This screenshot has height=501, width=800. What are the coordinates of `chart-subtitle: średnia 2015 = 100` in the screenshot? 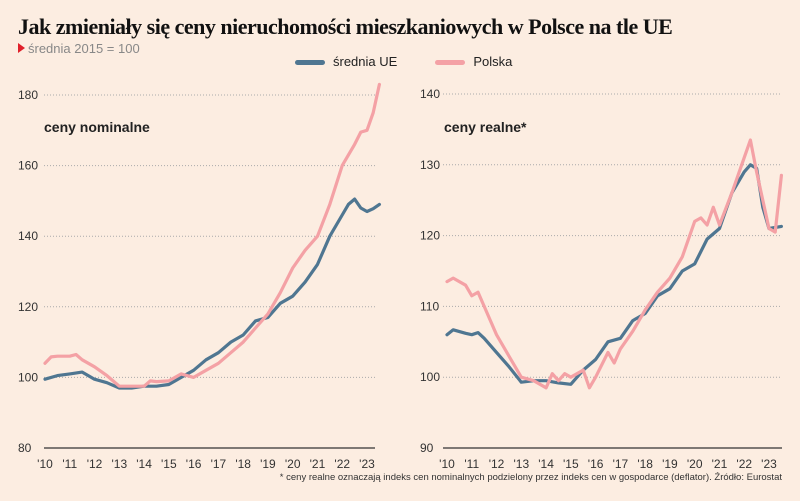 It's located at (79, 48).